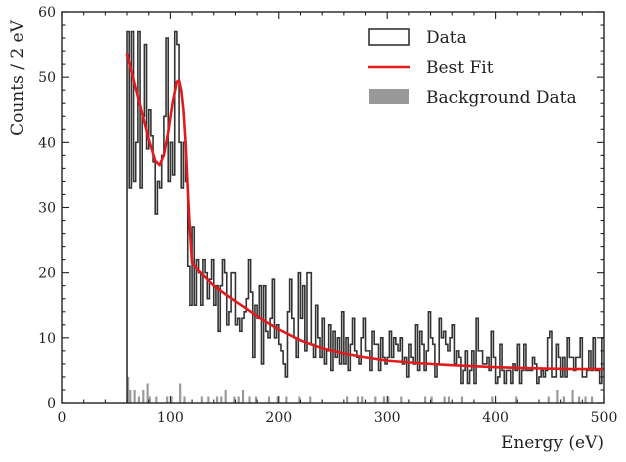  What do you see at coordinates (604, 418) in the screenshot?
I see `x-tick-label: 500` at bounding box center [604, 418].